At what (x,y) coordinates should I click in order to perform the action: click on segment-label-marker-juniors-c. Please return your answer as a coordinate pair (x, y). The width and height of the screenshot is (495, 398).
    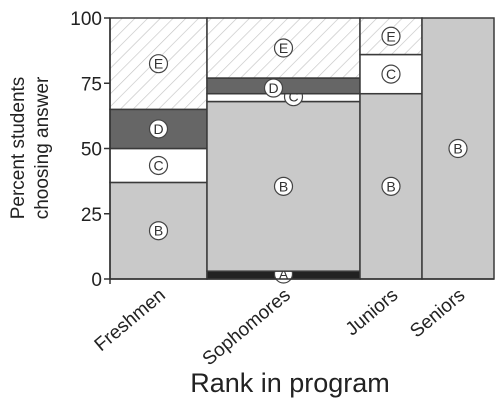
    Looking at the image, I should click on (391, 74).